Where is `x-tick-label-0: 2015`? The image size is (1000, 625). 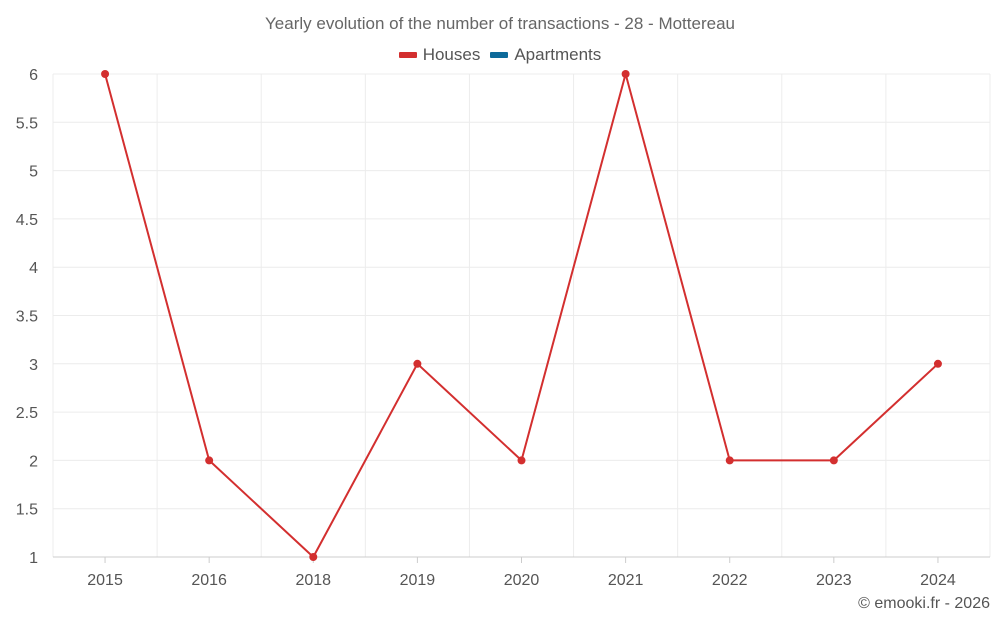 x-tick-label-0: 2015 is located at coordinates (105, 580).